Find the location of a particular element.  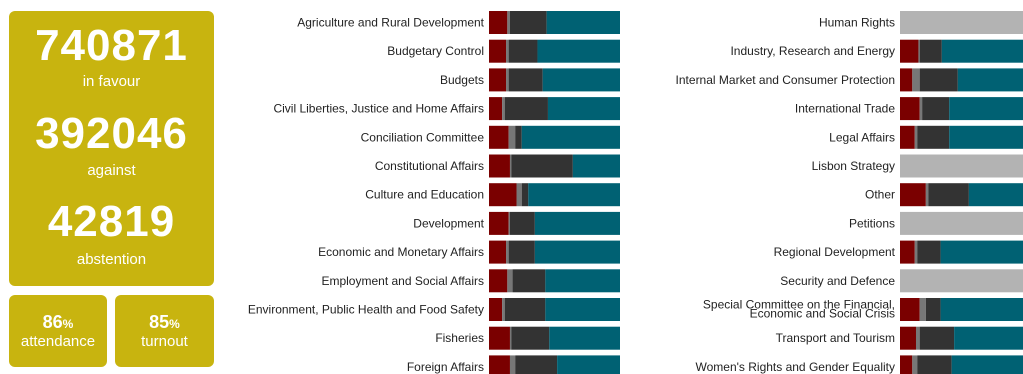

attendance-label: attendance is located at coordinates (58, 341).